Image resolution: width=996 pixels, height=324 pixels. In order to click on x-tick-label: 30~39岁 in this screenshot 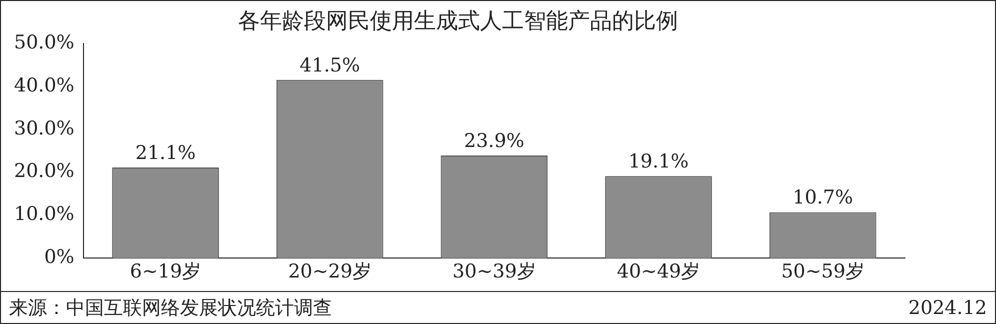, I will do `click(494, 271)`.